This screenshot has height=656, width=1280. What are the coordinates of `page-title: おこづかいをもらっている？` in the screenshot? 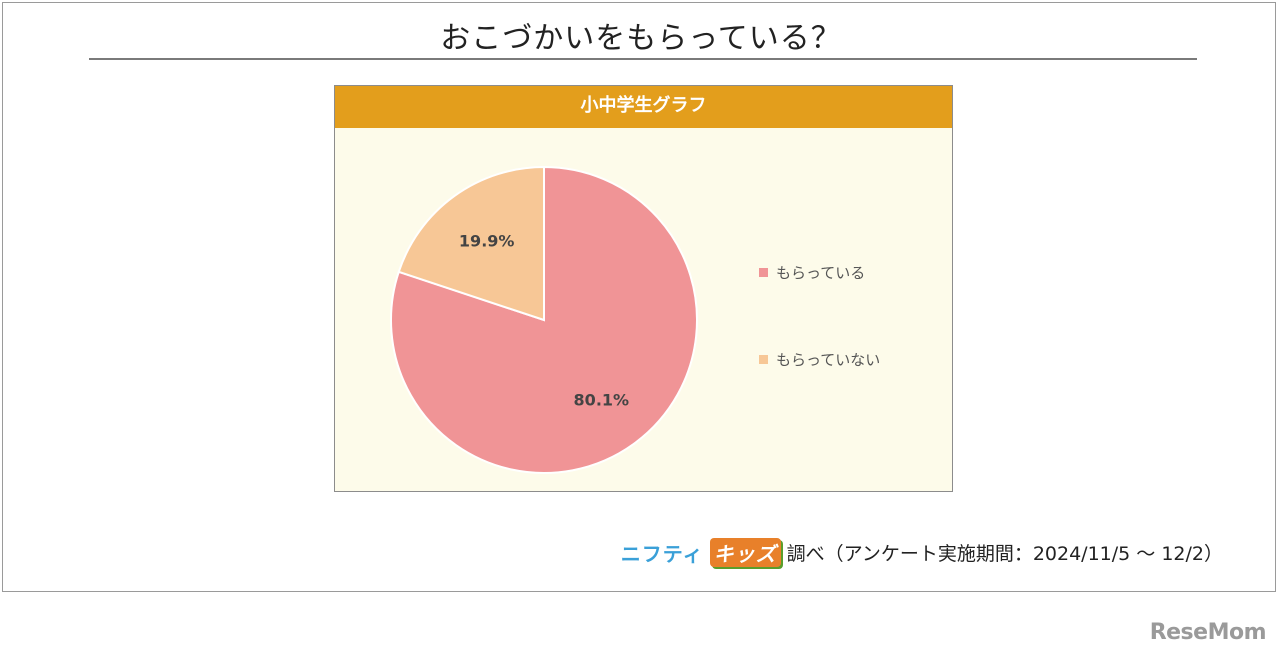 It's located at (641, 38).